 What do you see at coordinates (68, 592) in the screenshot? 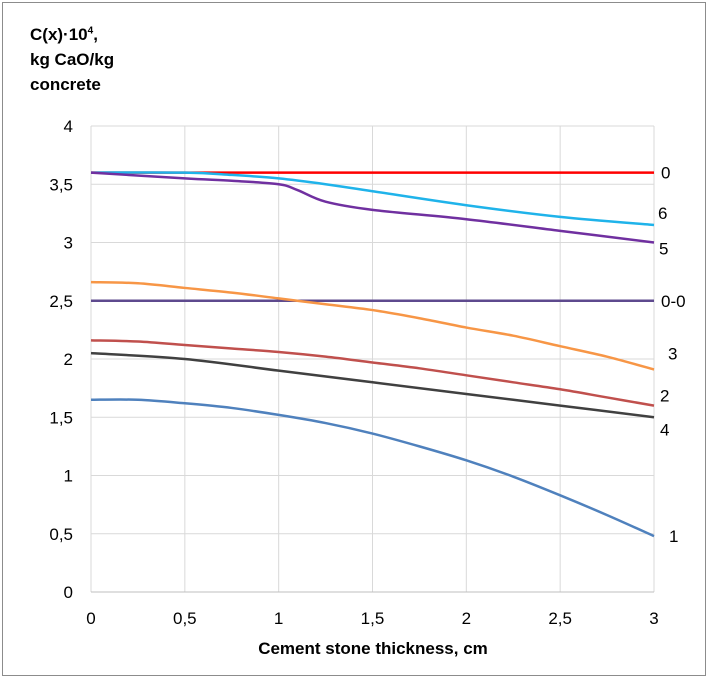
I see `y-tick-label: 0` at bounding box center [68, 592].